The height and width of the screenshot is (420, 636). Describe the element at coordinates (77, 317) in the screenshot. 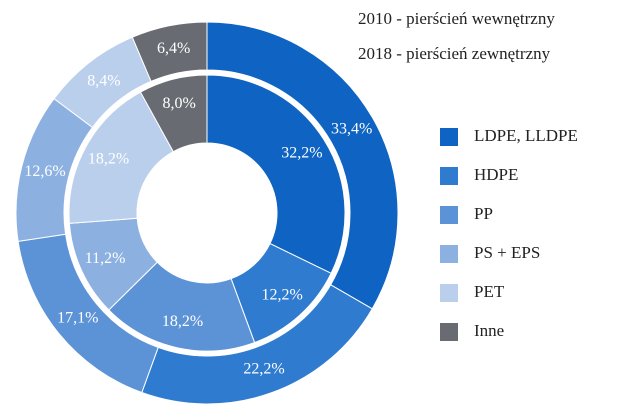

I see `data-label: 17,1%` at that location.